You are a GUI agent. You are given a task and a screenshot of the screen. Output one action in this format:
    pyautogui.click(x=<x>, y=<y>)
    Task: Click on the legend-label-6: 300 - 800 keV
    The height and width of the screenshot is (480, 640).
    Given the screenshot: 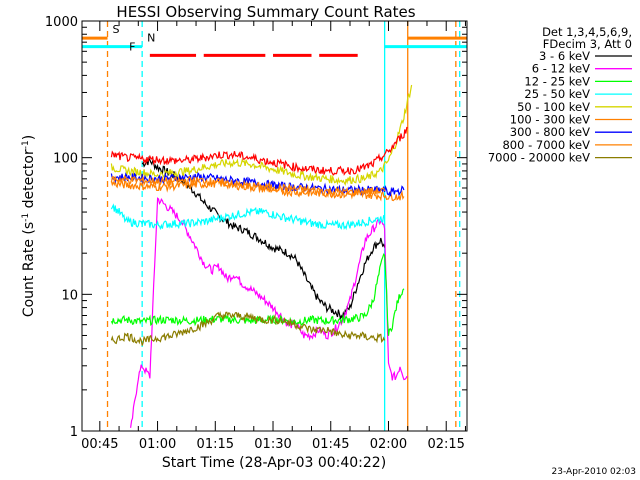 What is the action you would take?
    pyautogui.click(x=550, y=132)
    